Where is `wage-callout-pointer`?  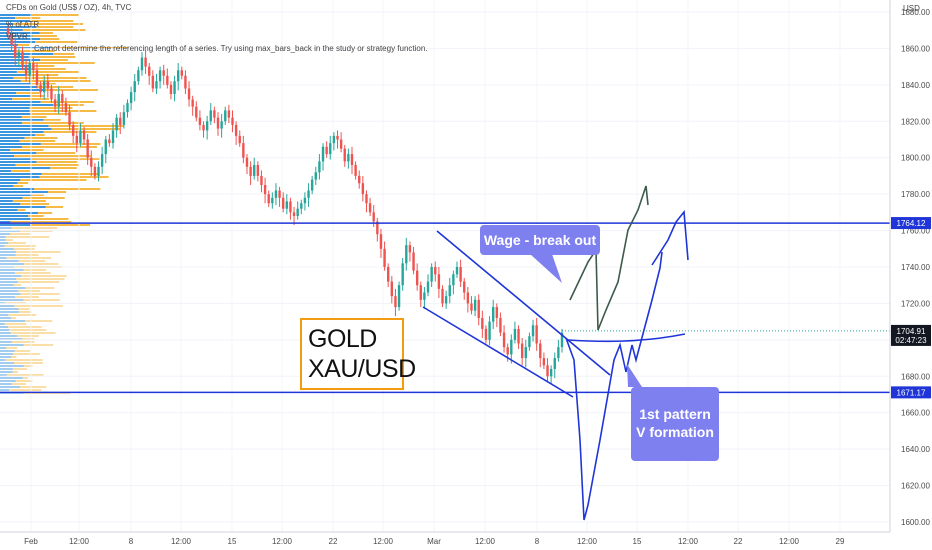
wage-callout-pointer is located at coordinates (546, 268).